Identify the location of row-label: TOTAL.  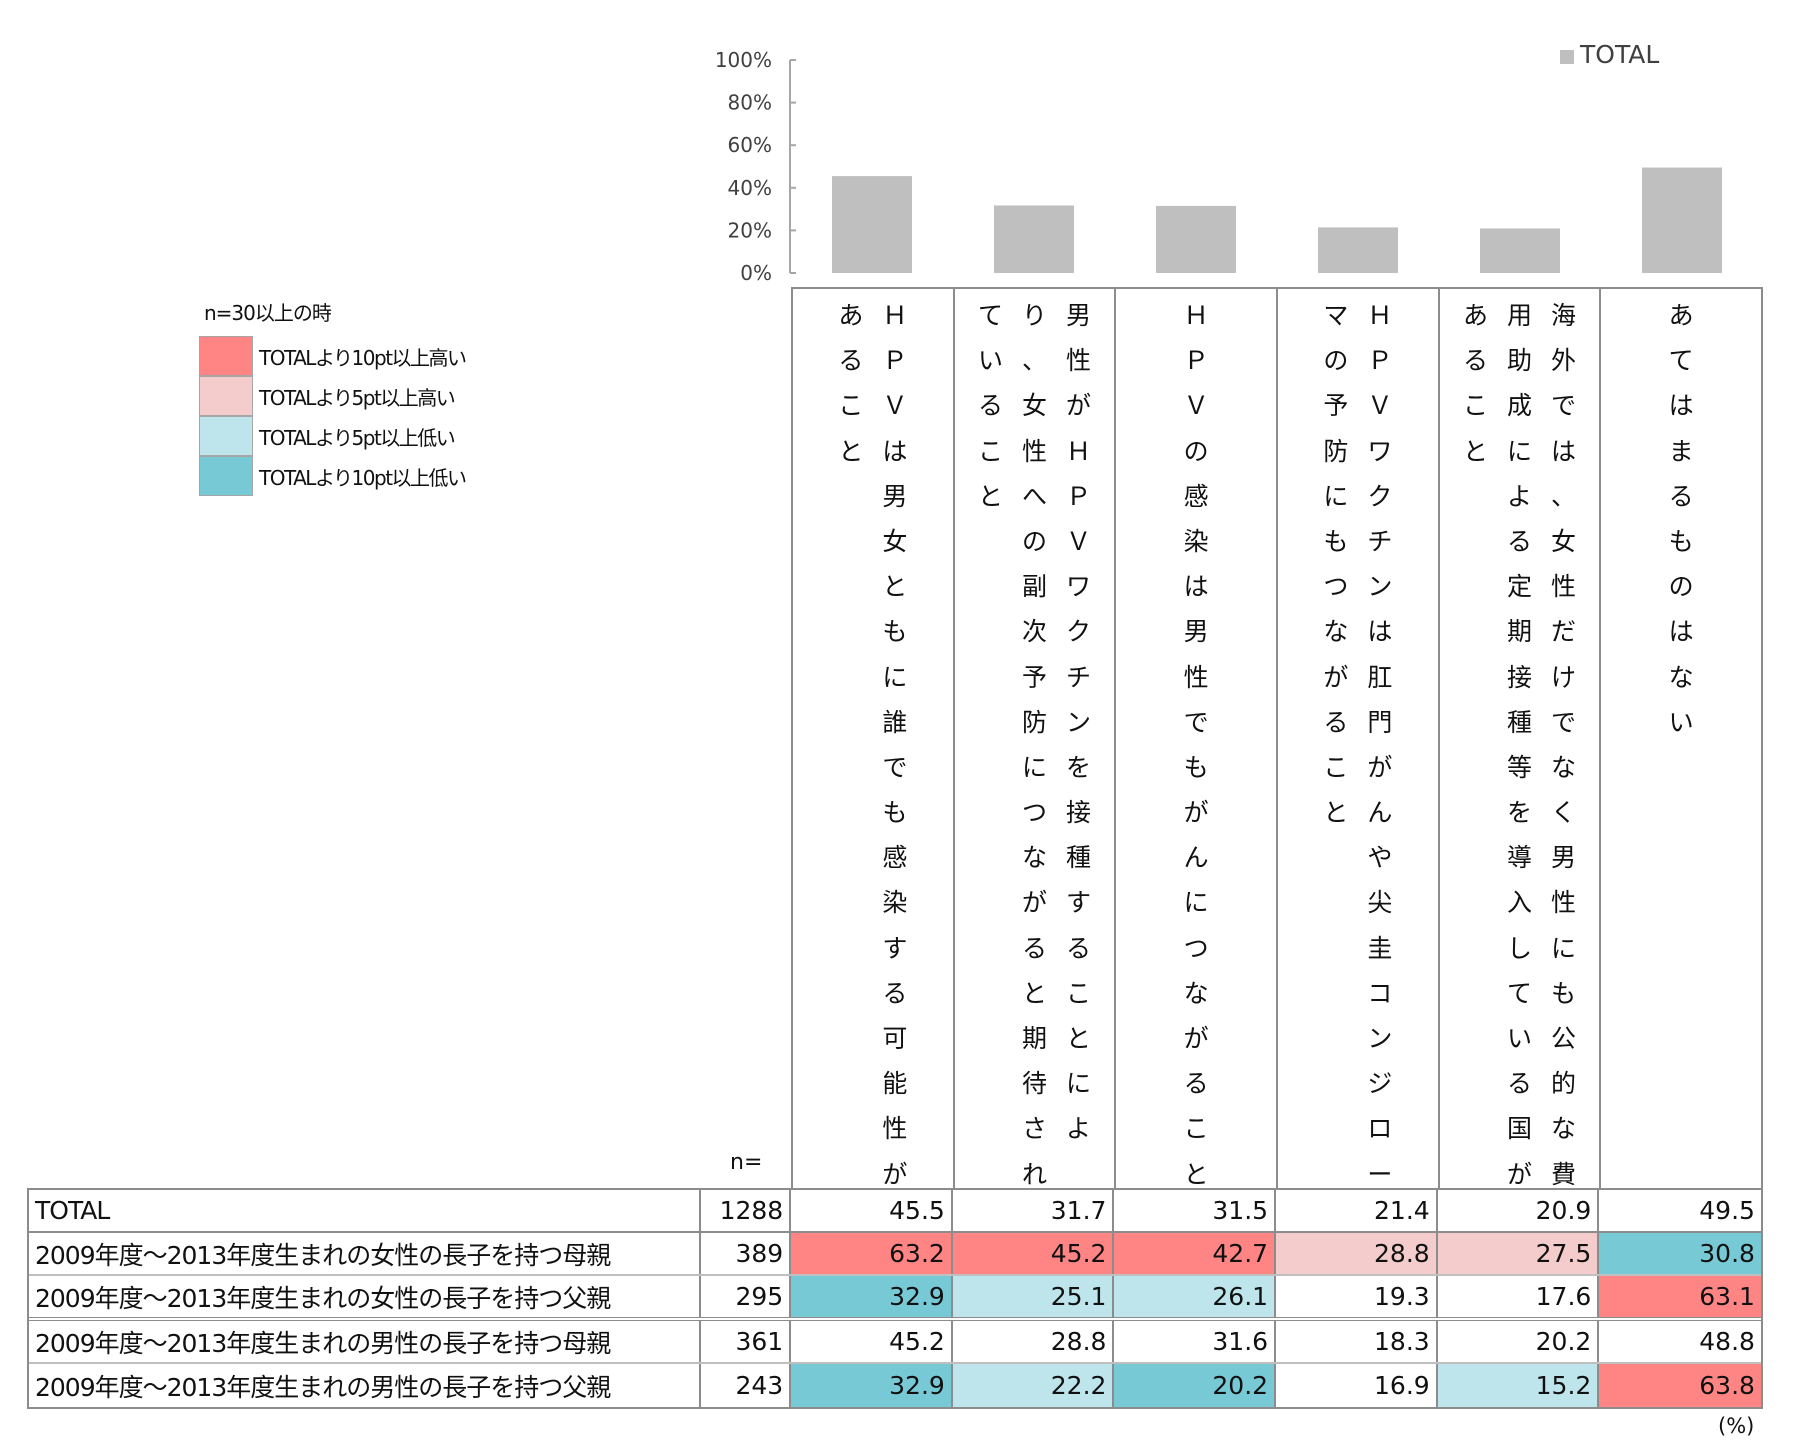
(365, 1210).